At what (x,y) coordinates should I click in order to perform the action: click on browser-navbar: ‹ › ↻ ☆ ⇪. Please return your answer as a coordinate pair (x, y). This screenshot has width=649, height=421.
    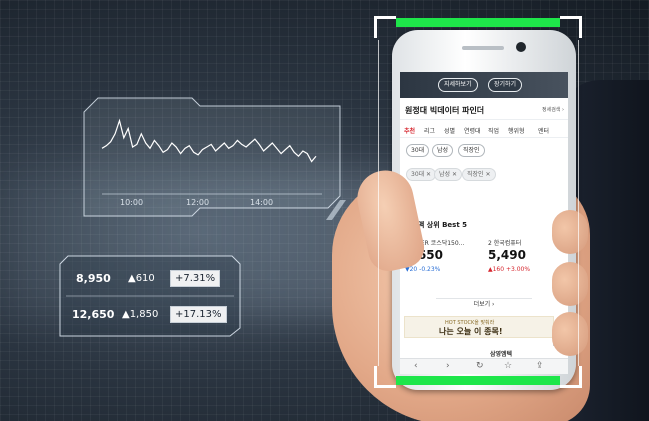
    Looking at the image, I should click on (484, 366).